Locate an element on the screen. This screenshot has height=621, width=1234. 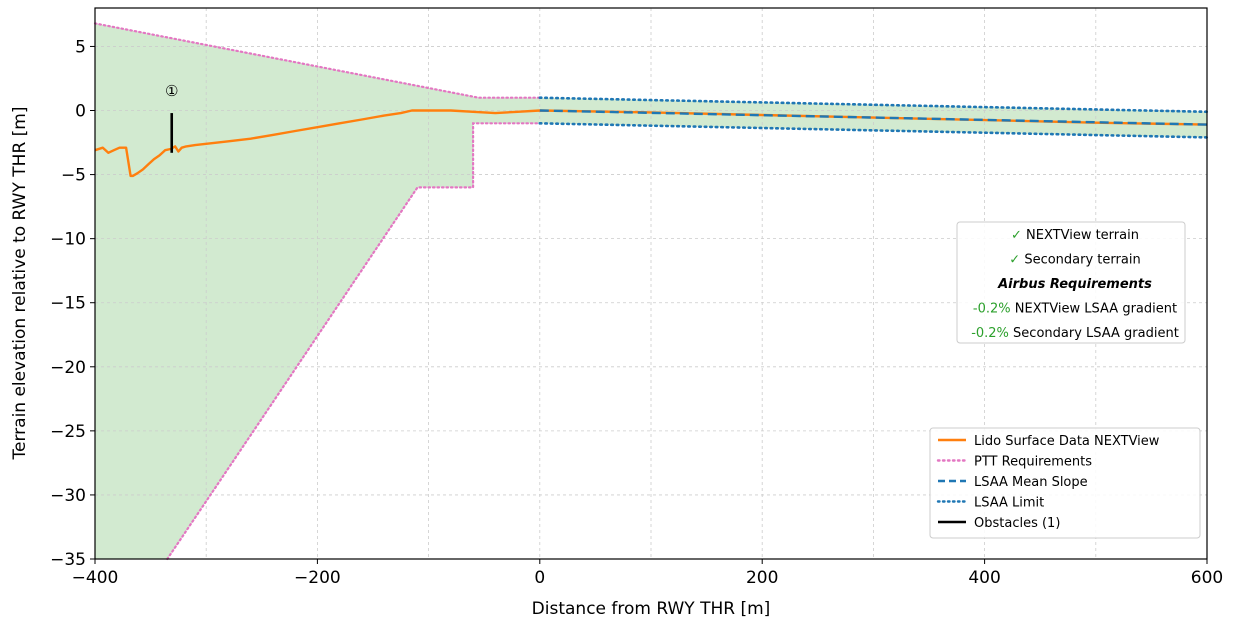
y-tick-label: −10 is located at coordinates (68, 240).